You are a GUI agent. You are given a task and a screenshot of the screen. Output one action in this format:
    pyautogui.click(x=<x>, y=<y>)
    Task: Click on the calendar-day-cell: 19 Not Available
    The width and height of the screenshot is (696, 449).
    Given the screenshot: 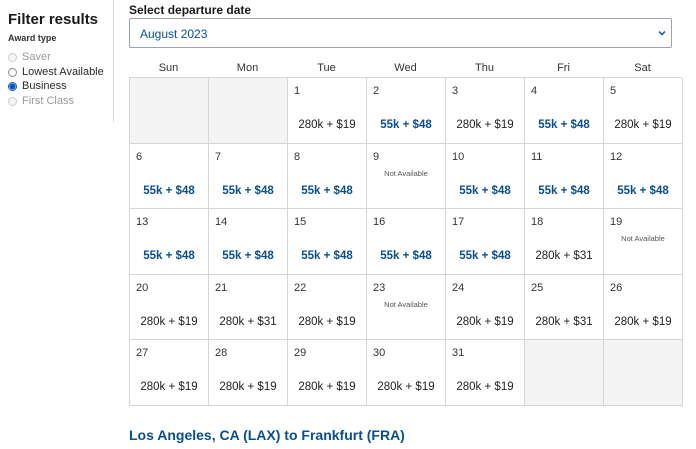 What is the action you would take?
    pyautogui.click(x=643, y=242)
    